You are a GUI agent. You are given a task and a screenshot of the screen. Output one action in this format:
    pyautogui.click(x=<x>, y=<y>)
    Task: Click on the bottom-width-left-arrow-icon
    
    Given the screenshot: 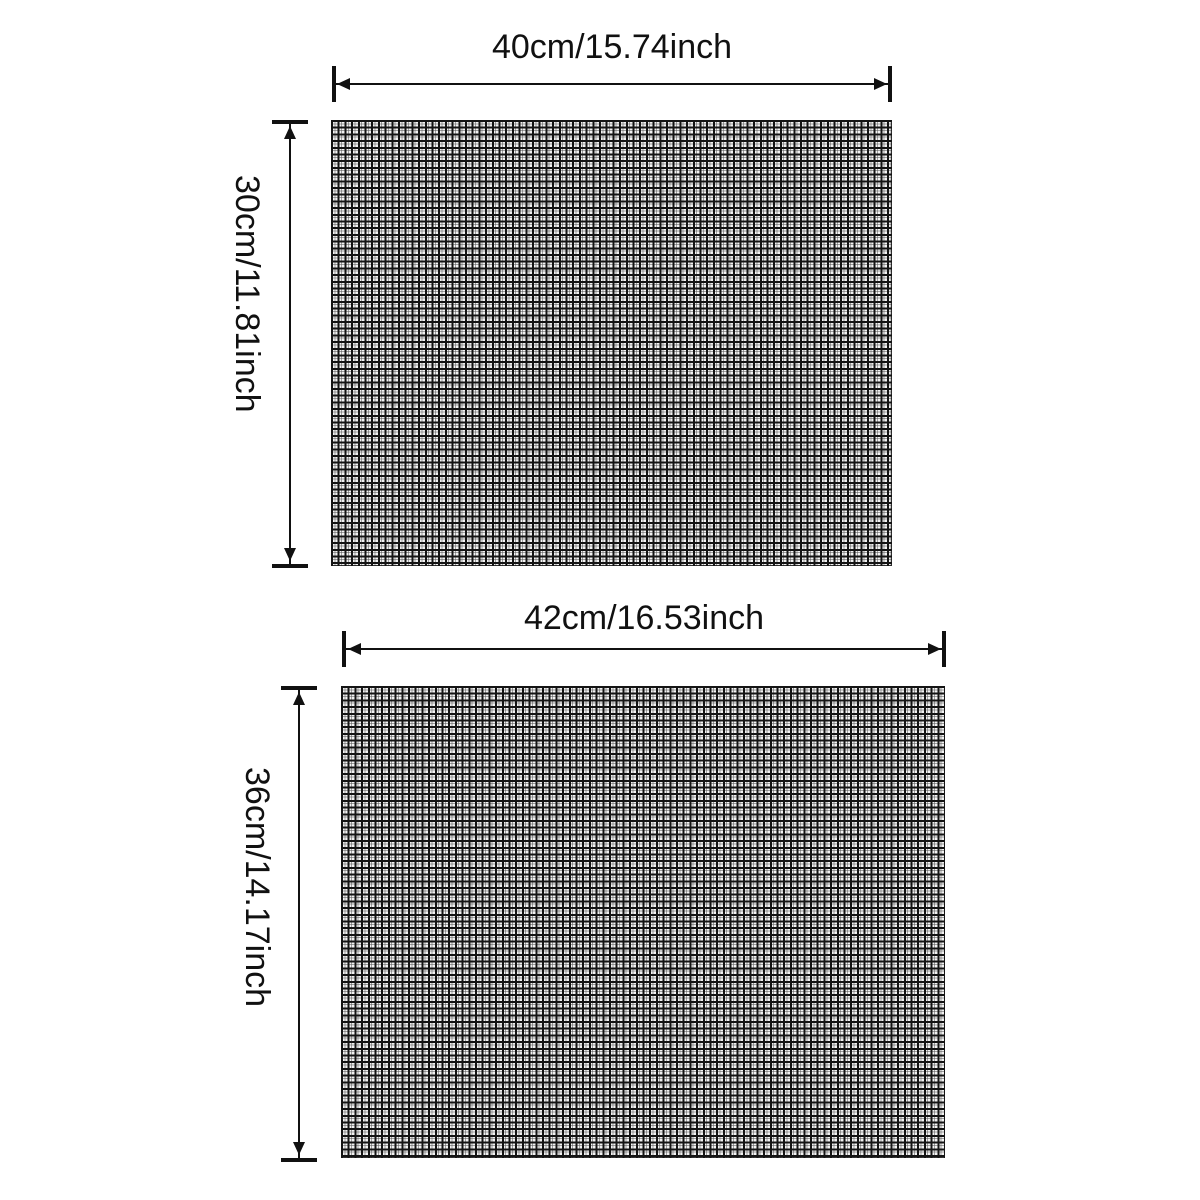 What is the action you would take?
    pyautogui.click(x=354, y=649)
    